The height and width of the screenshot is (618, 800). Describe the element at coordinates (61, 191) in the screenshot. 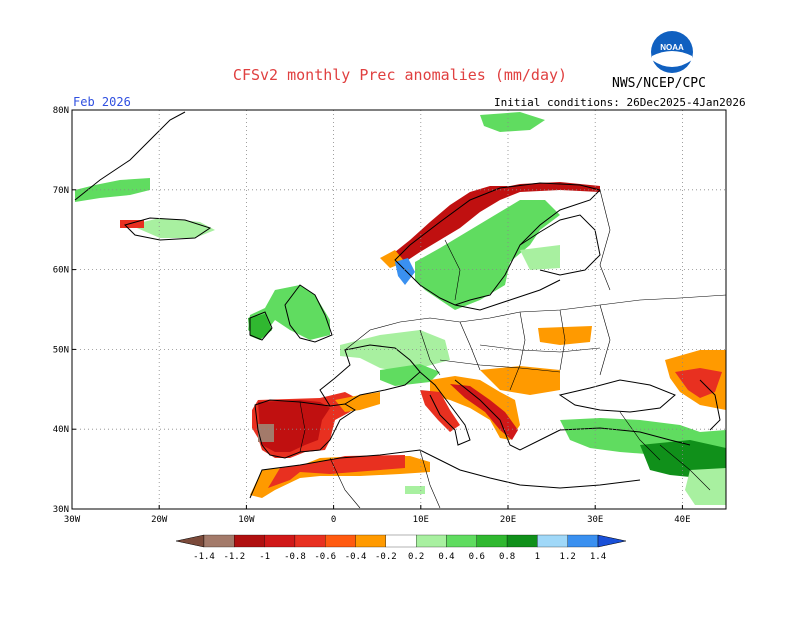

I see `latitude-label: 70N` at that location.